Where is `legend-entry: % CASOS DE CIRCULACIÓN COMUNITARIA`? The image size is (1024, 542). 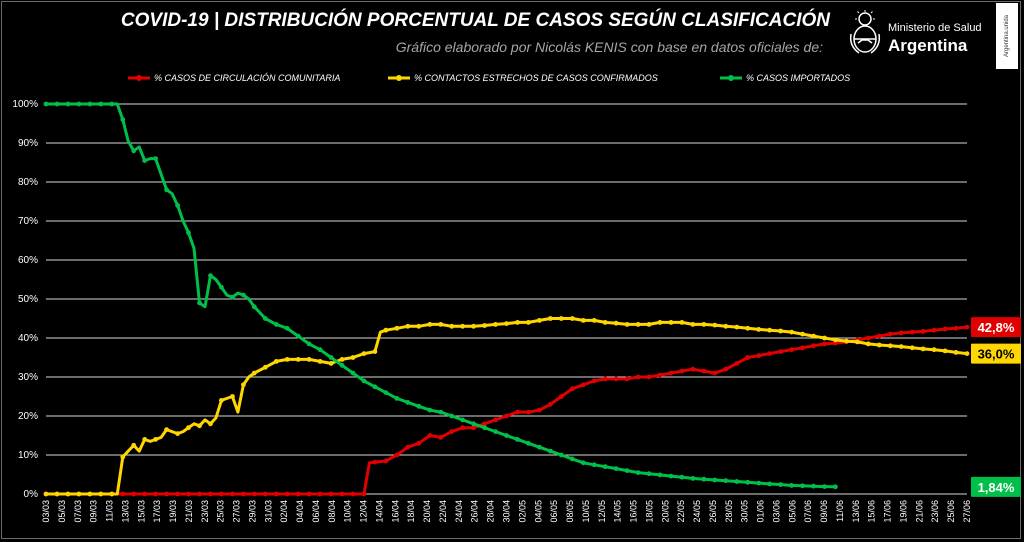 legend-entry: % CASOS DE CIRCULACIÓN COMUNITARIA is located at coordinates (247, 78).